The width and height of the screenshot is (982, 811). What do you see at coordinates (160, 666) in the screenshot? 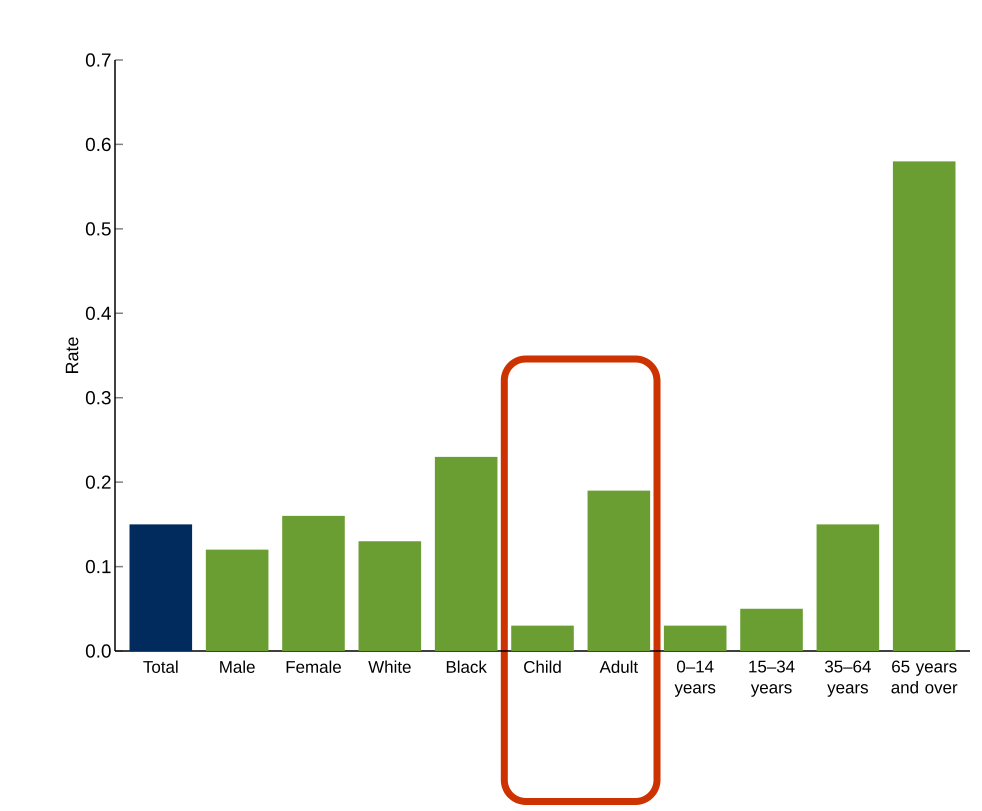
I see `x-tick-label: Total` at bounding box center [160, 666].